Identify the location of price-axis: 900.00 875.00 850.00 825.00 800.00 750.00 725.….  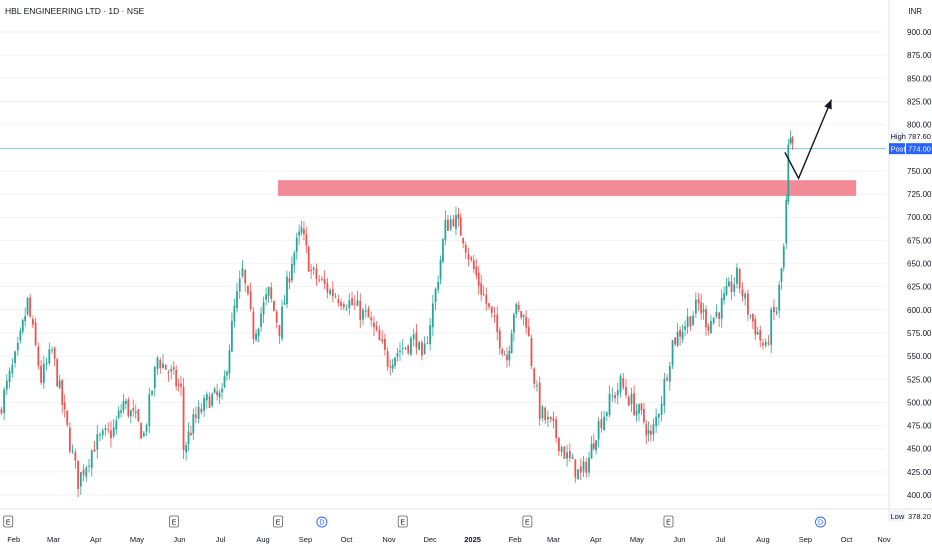
(919, 264).